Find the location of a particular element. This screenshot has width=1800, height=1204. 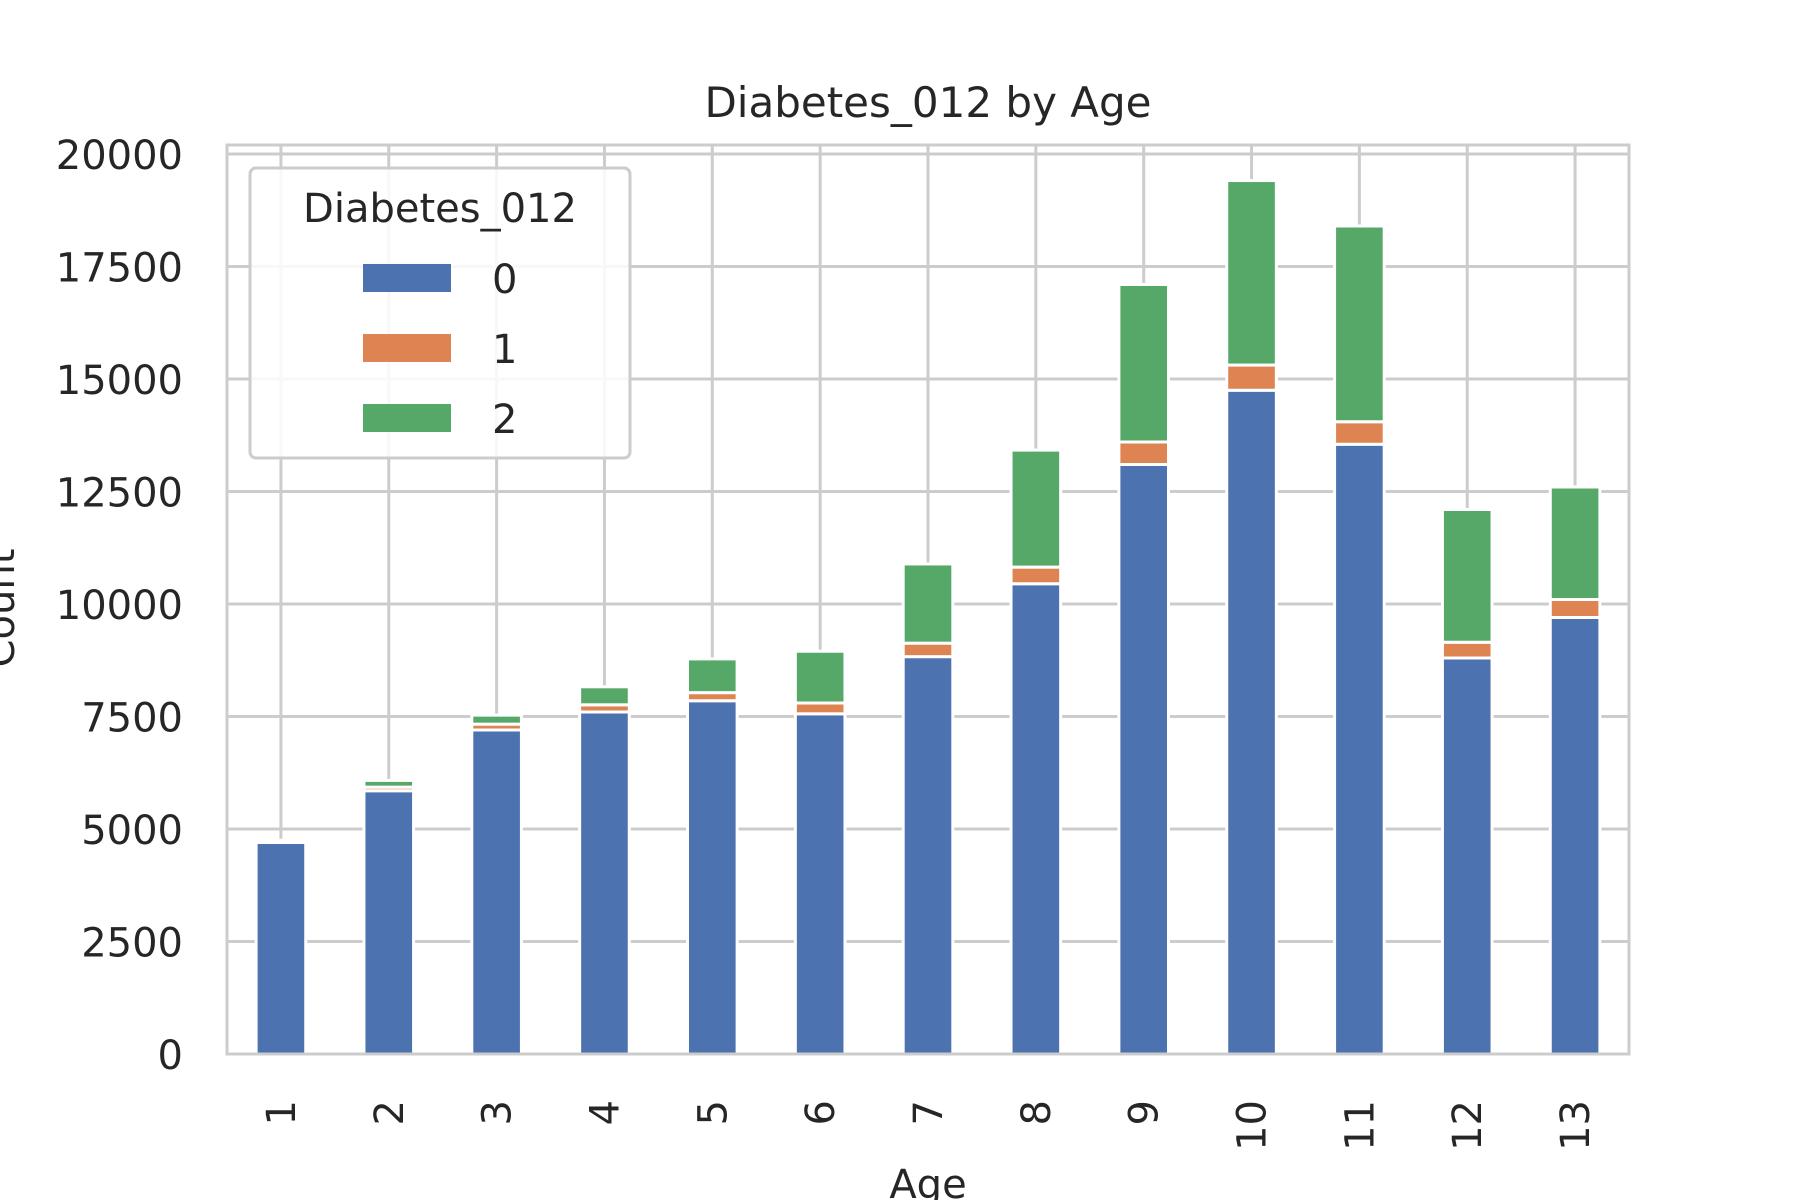

legend: Diabetes_012 0 1 2 is located at coordinates (440, 313).